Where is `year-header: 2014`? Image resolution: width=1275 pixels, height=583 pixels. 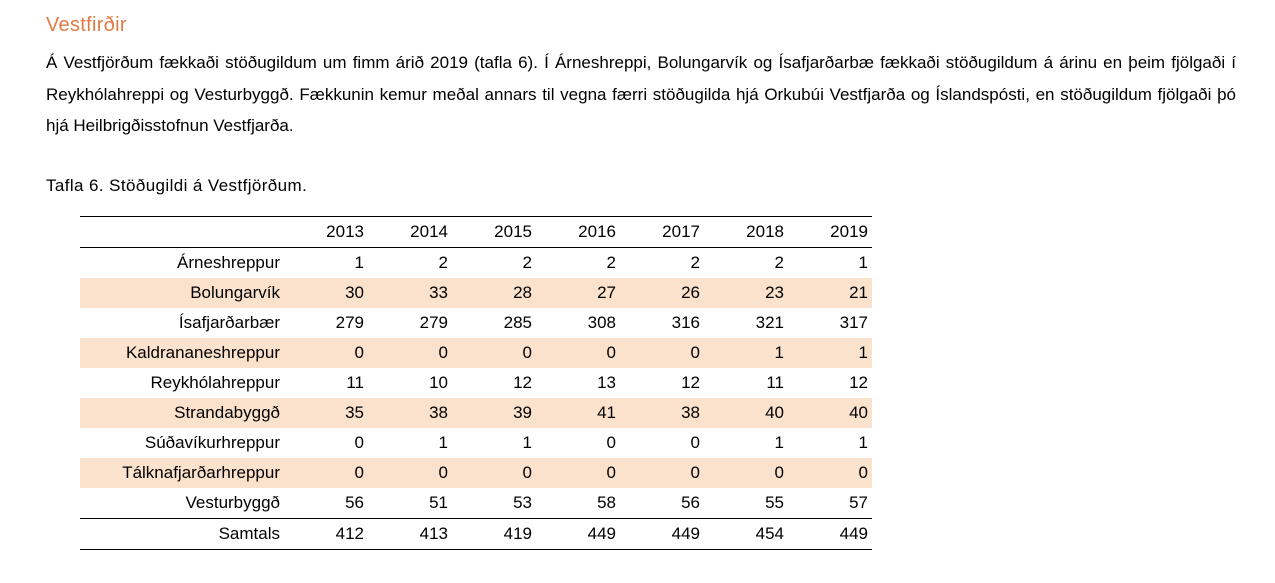 year-header: 2014 is located at coordinates (429, 231).